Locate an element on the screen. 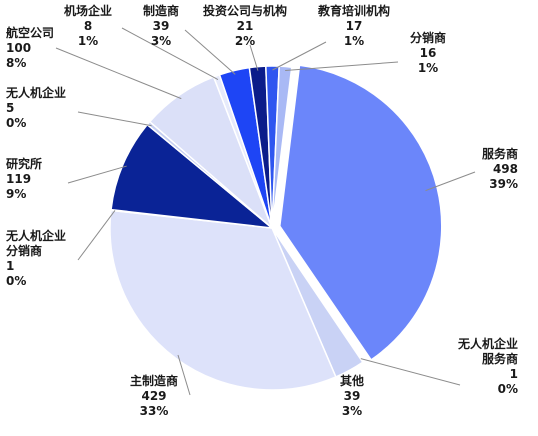 This screenshot has height=436, width=538. slice-label-5: 研究所 119 9% is located at coordinates (24, 178).